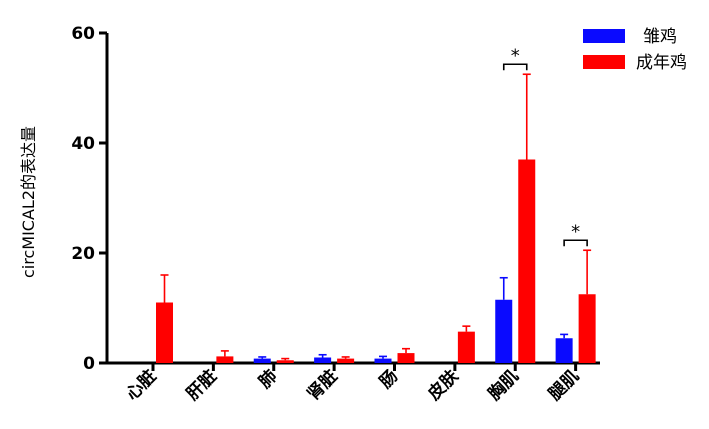  What do you see at coordinates (604, 36) in the screenshot?
I see `legend-swatch-chick` at bounding box center [604, 36].